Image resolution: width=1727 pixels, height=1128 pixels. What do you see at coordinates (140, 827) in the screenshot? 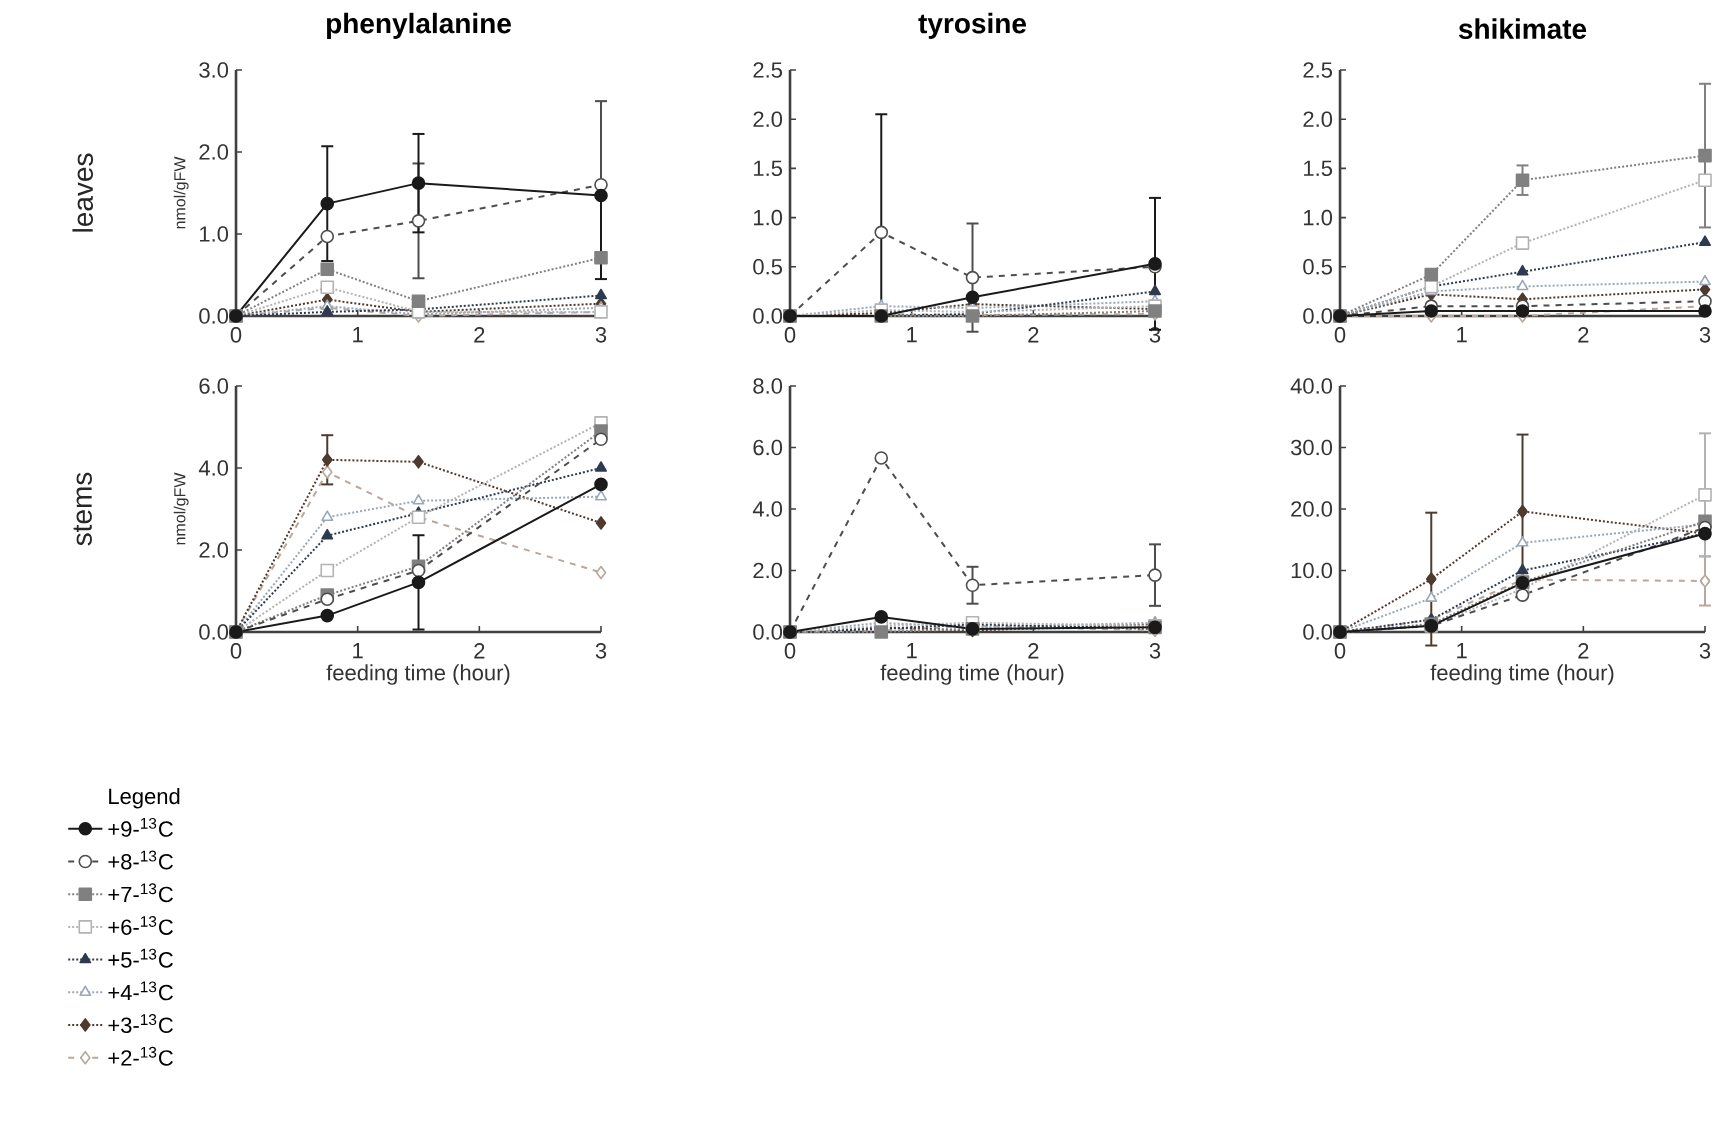
I see `legend-label: +9-$^{13}$C` at bounding box center [140, 827].